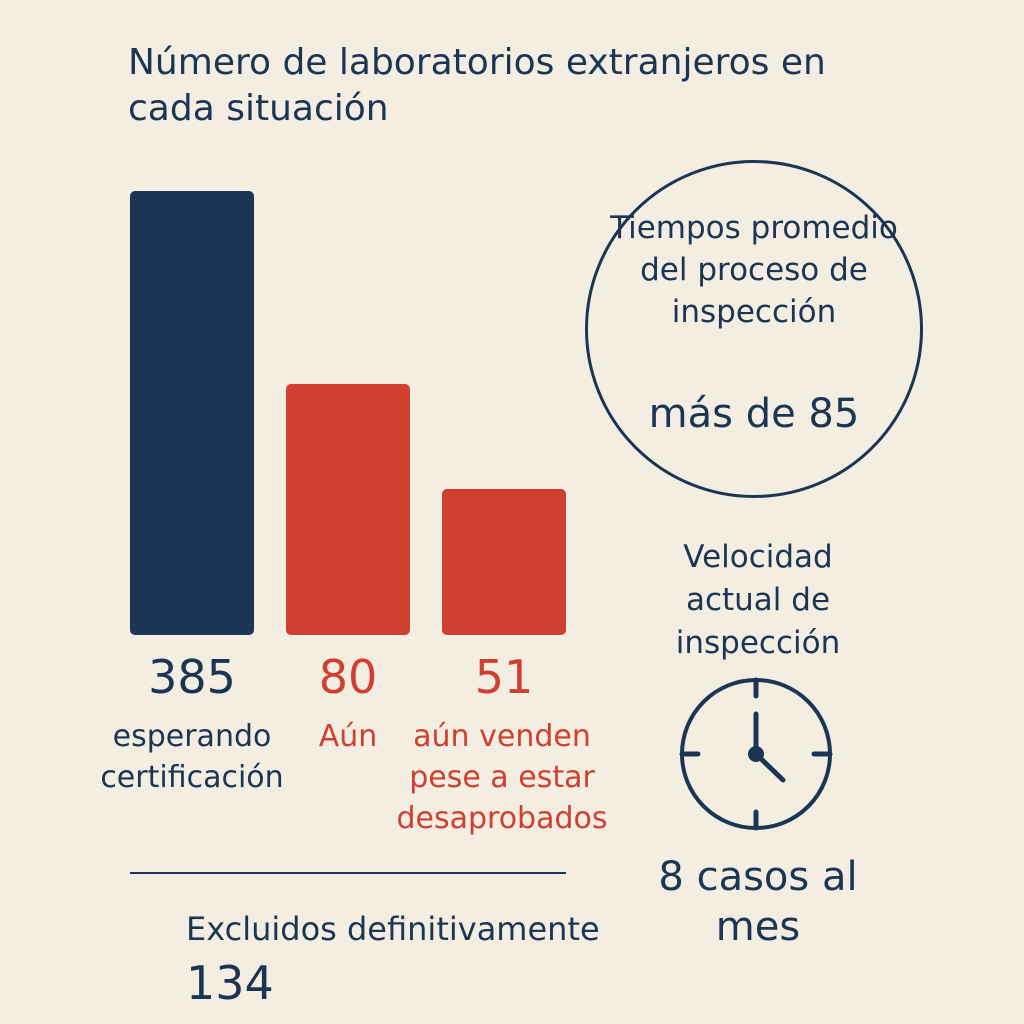  I want to click on bar-esperando, so click(192, 413).